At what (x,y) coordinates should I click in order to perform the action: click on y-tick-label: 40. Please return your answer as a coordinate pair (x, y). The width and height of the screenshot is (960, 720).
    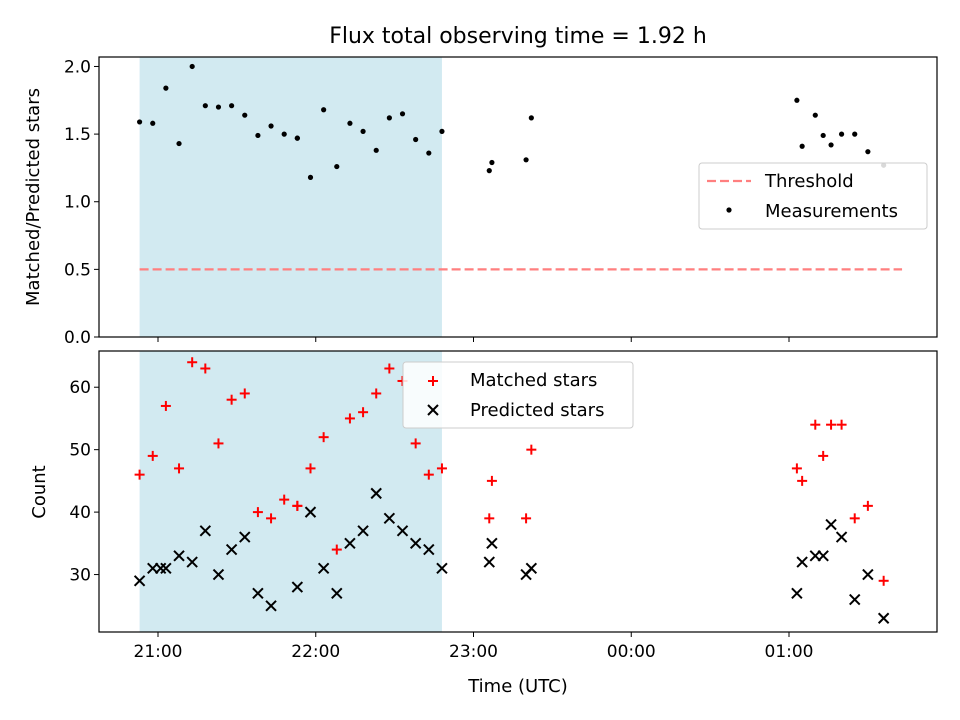
    Looking at the image, I should click on (80, 513).